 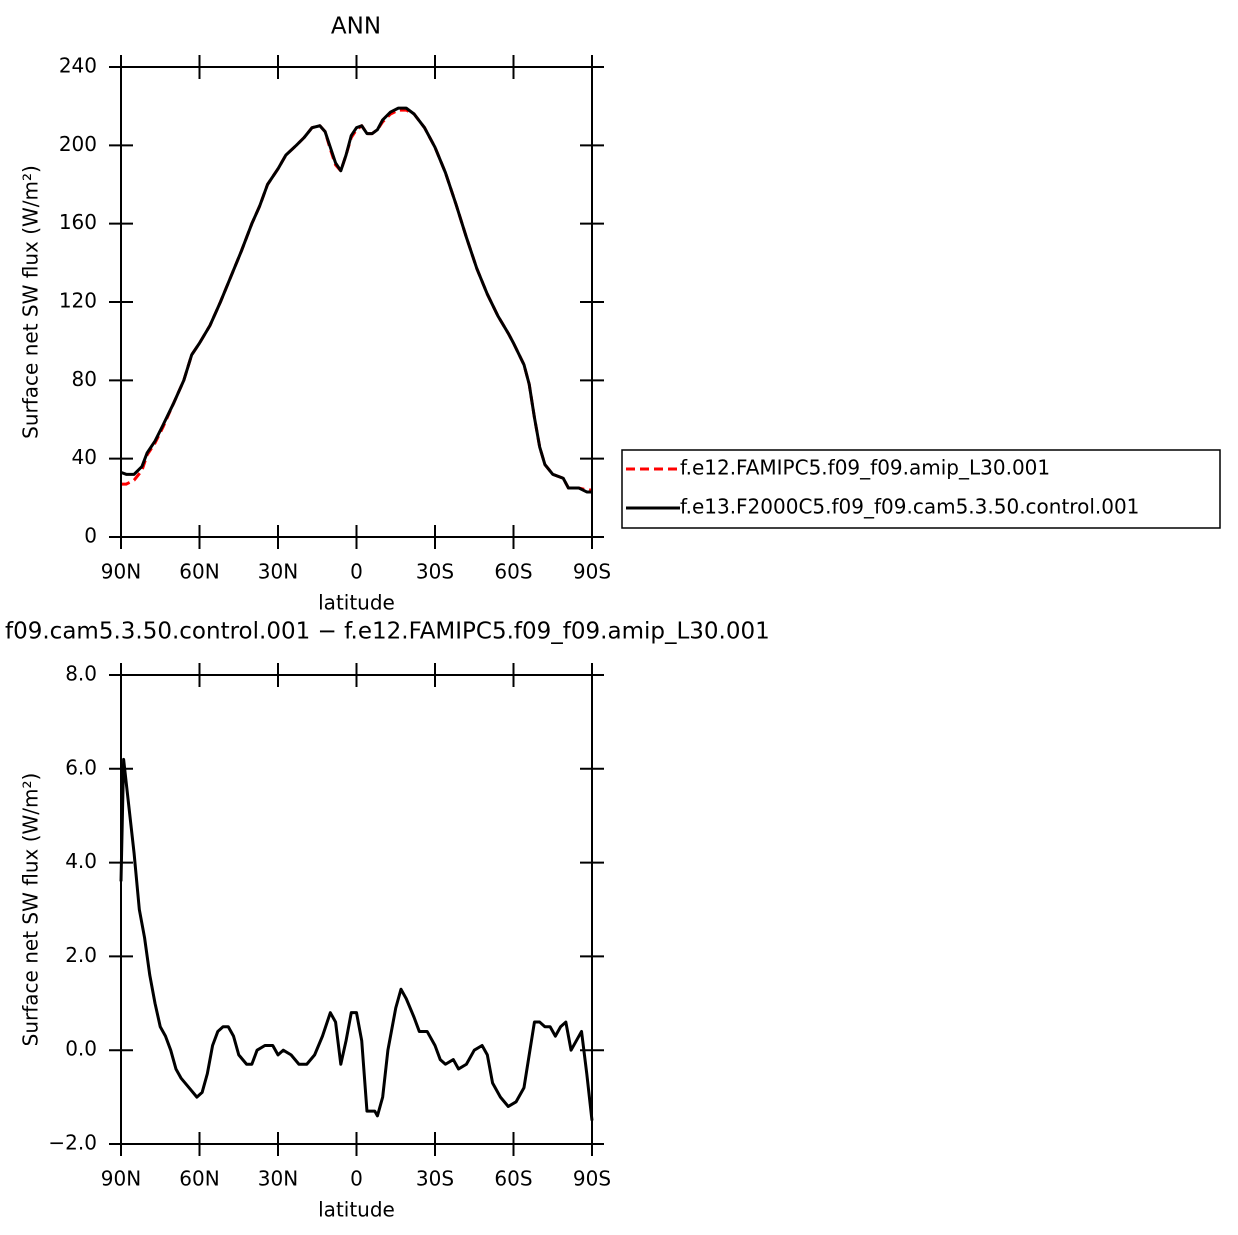 What do you see at coordinates (921, 489) in the screenshot?
I see `legend-box` at bounding box center [921, 489].